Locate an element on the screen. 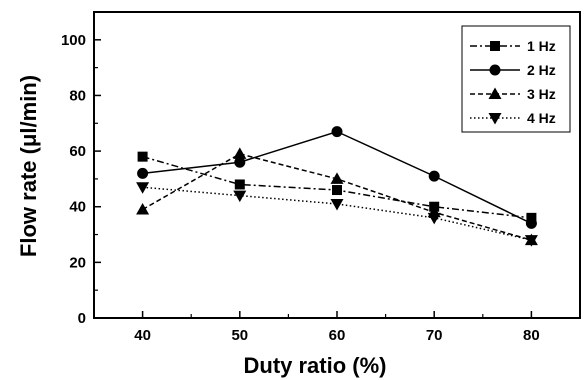  legend-label: 1 Hz is located at coordinates (541, 46).